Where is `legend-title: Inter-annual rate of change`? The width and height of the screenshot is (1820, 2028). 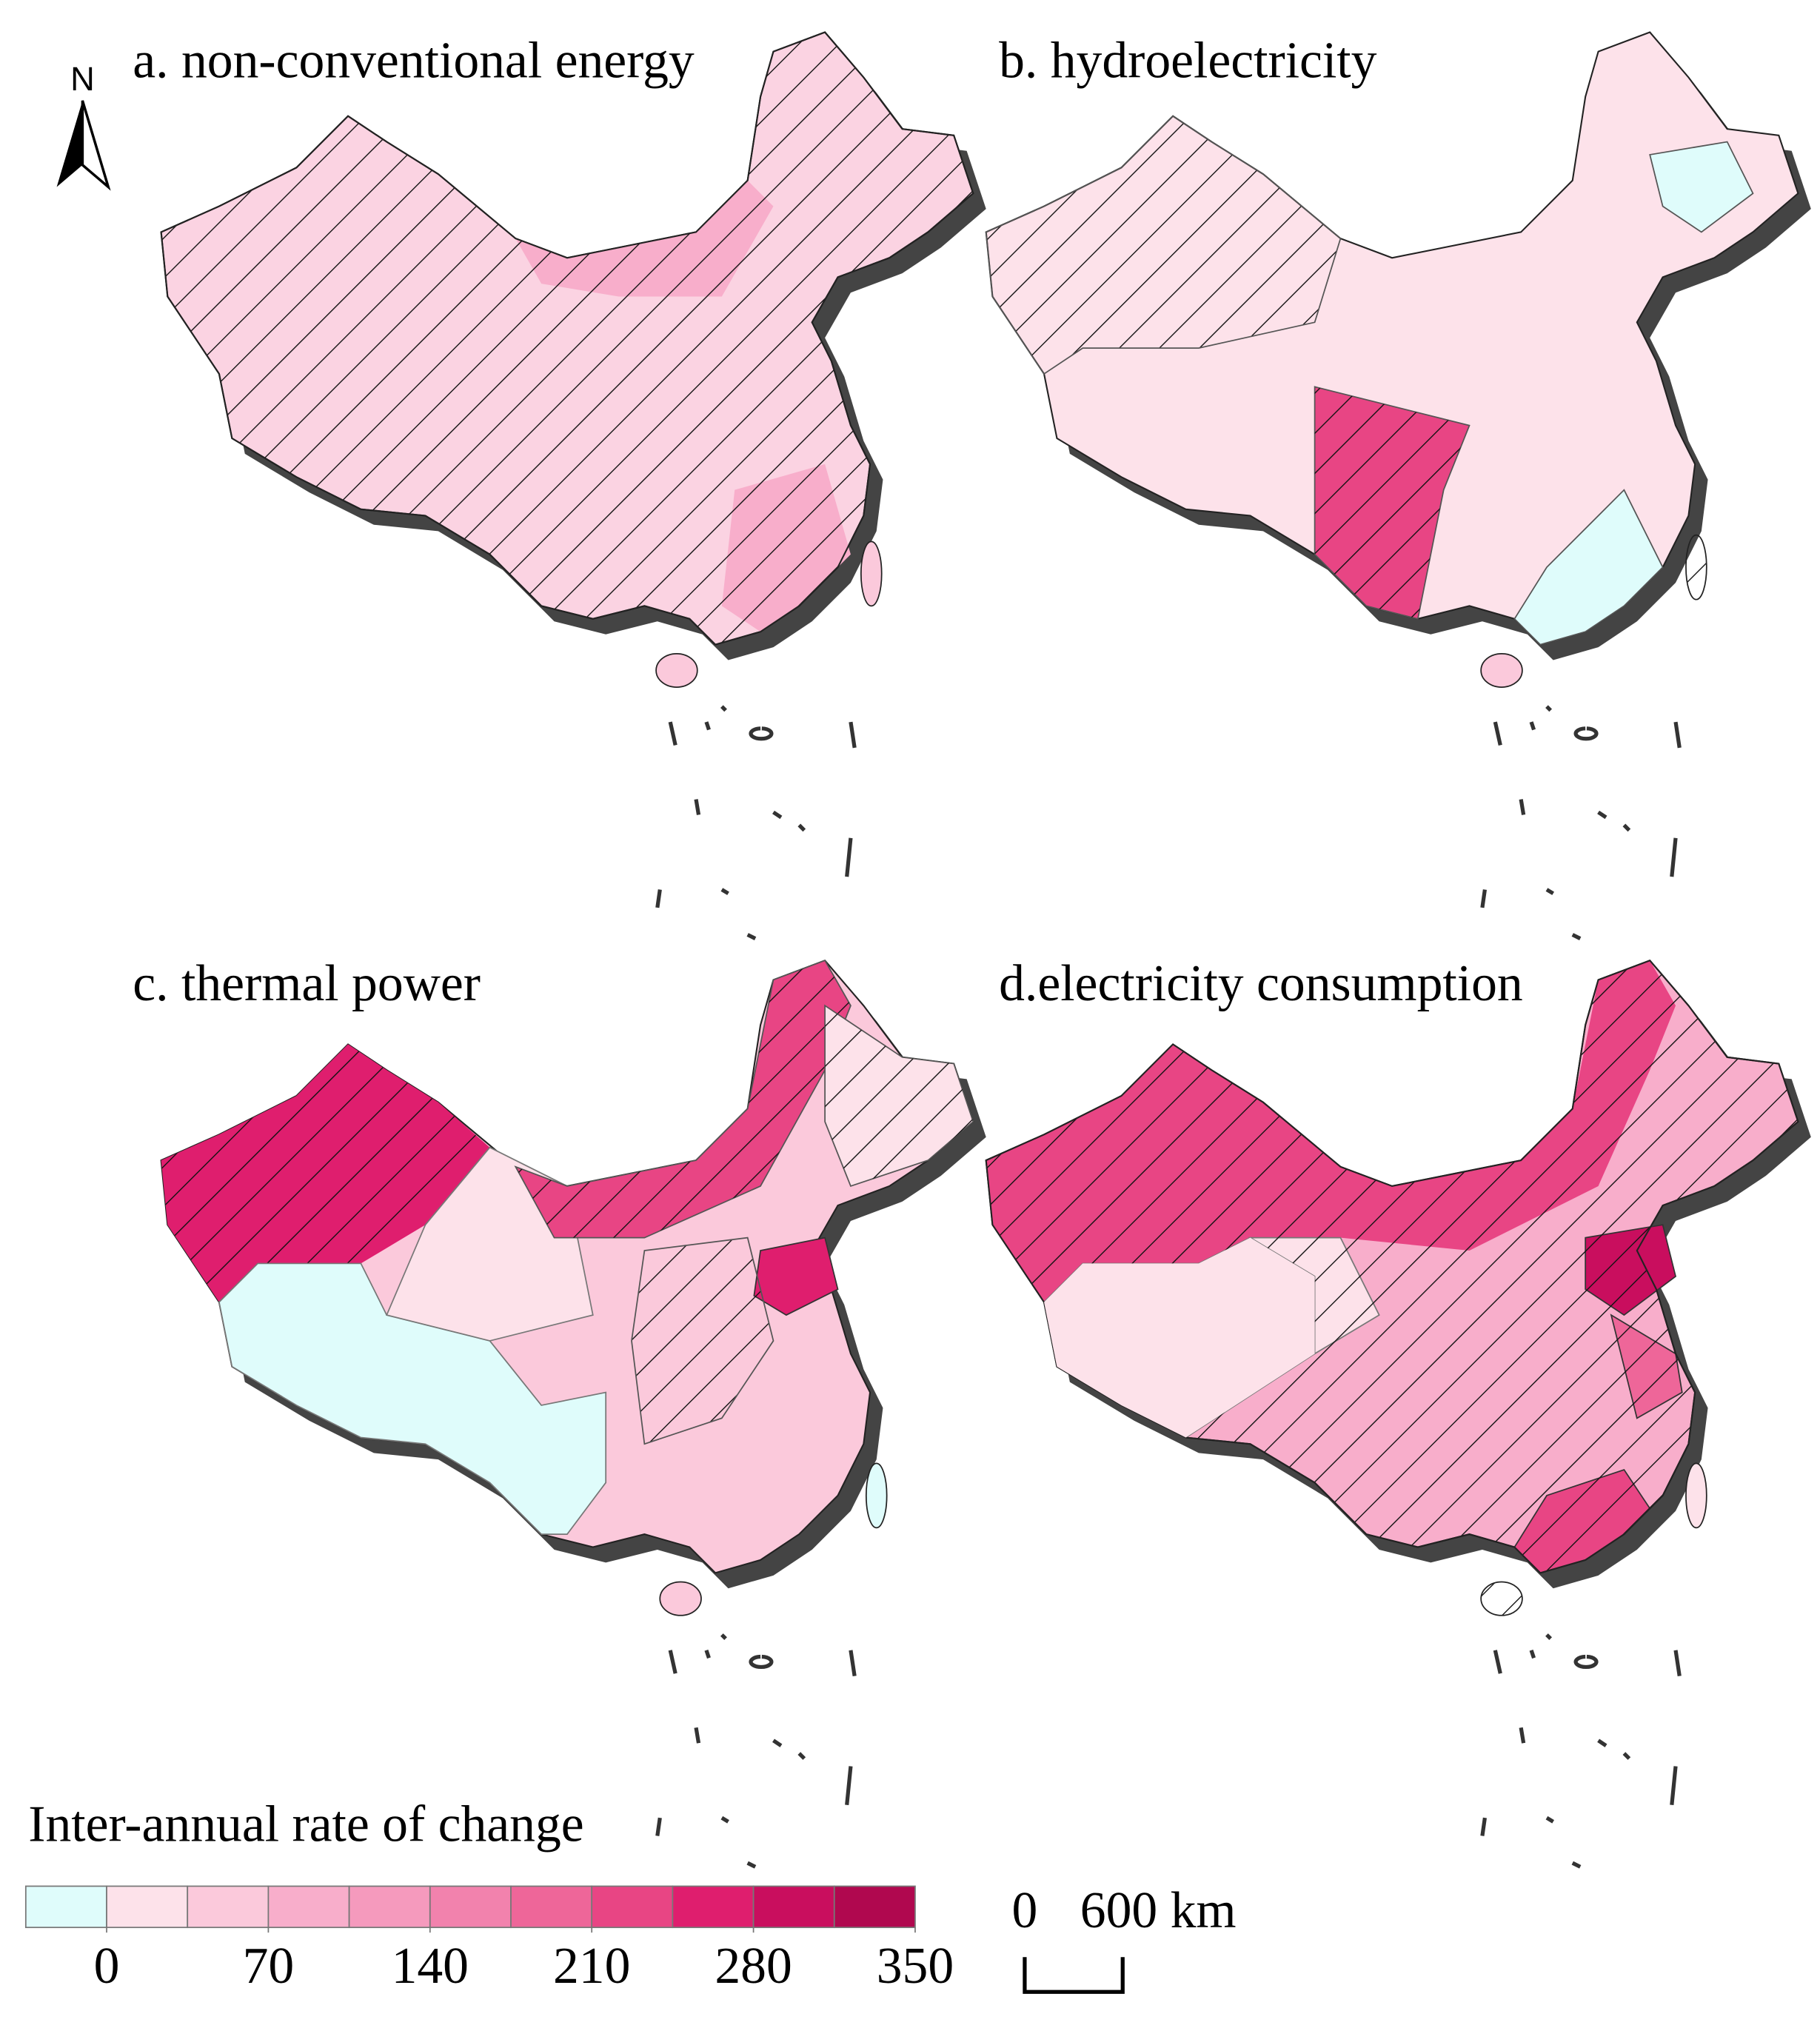
legend-title: Inter-annual rate of change is located at coordinates (305, 1824).